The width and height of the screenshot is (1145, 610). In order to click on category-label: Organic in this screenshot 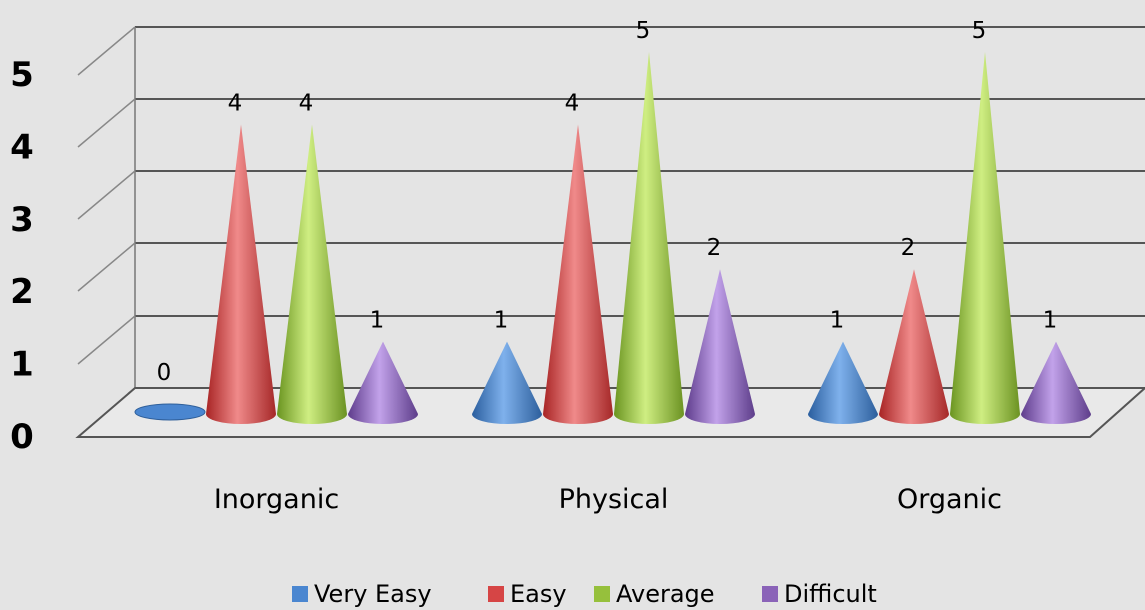, I will do `click(949, 499)`.